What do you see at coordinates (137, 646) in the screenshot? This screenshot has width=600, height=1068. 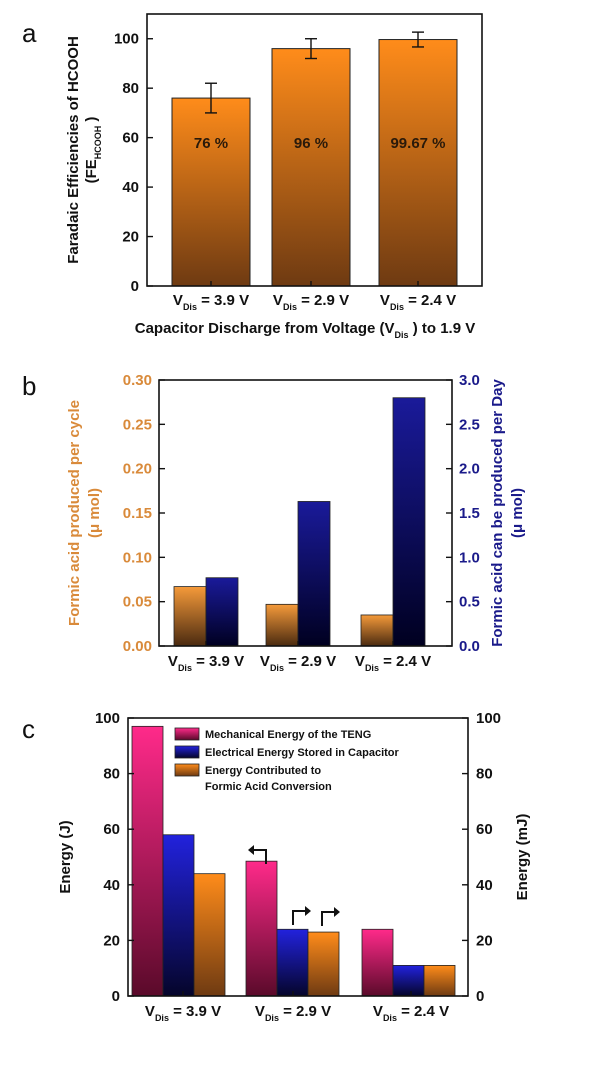 I see `y-tick-label-left: 0.00` at bounding box center [137, 646].